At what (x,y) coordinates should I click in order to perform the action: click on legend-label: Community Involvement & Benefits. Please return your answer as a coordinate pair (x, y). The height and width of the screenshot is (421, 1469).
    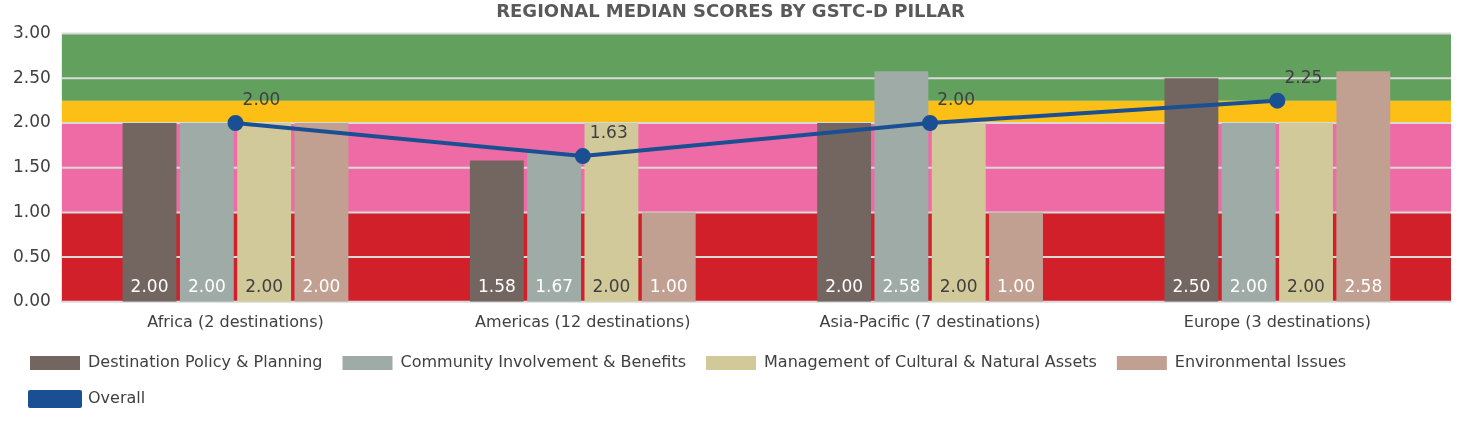
    Looking at the image, I should click on (543, 362).